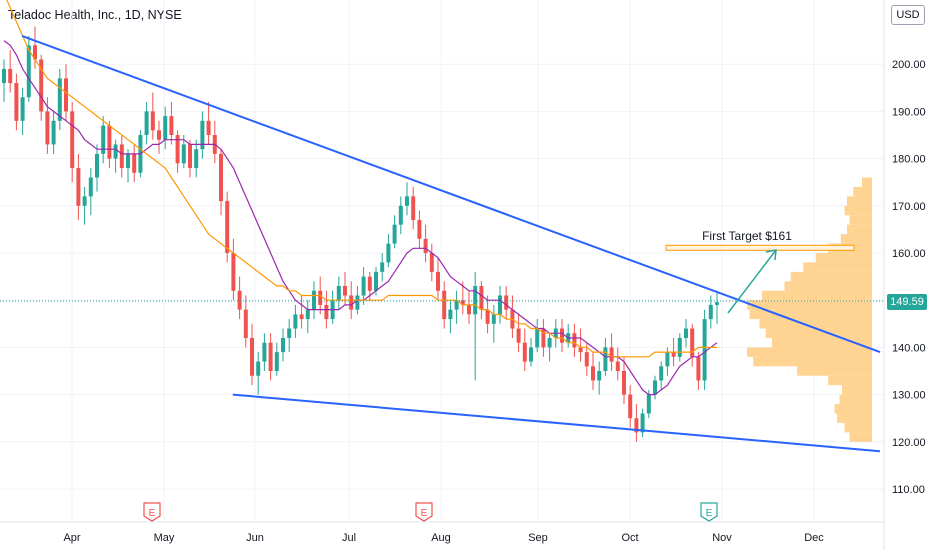 The height and width of the screenshot is (550, 932). What do you see at coordinates (556, 423) in the screenshot?
I see `trendline` at bounding box center [556, 423].